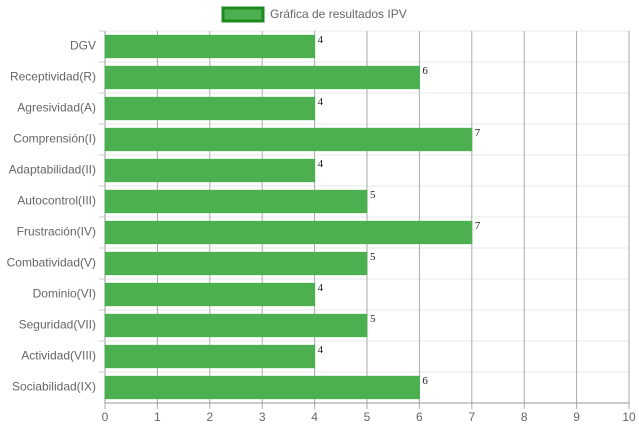 This screenshot has width=639, height=431. Describe the element at coordinates (51, 263) in the screenshot. I see `y-tick-label: Combatividad(V)` at that location.